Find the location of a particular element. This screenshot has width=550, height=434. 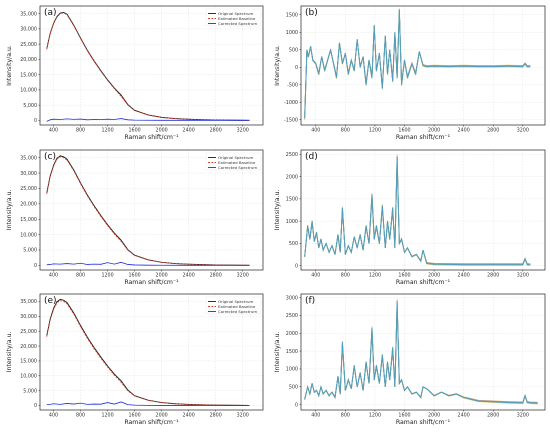

y-tick-label: 35,000 is located at coordinates (28, 302).